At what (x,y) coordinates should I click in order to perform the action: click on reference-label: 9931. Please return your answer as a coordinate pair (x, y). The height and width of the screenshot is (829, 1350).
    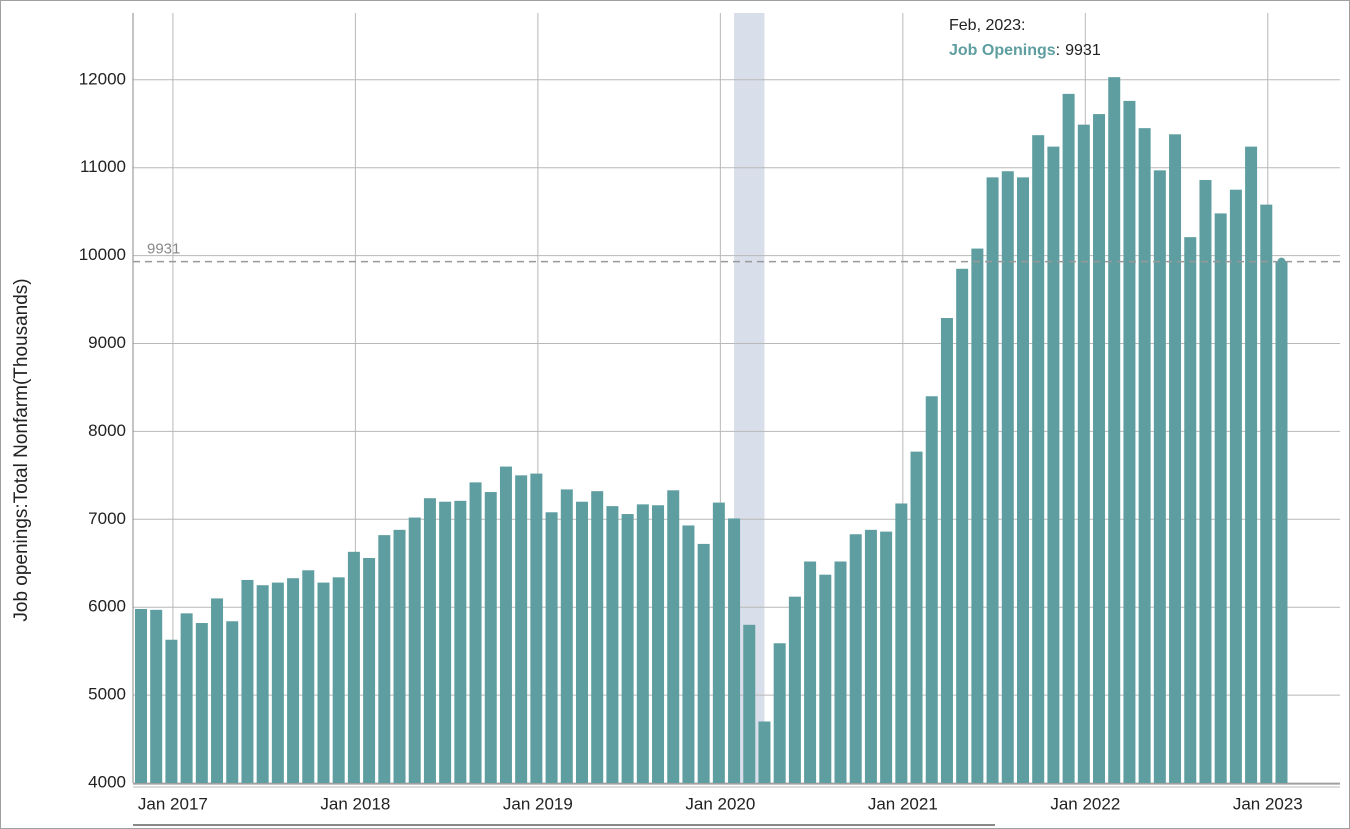
    Looking at the image, I should click on (163, 249).